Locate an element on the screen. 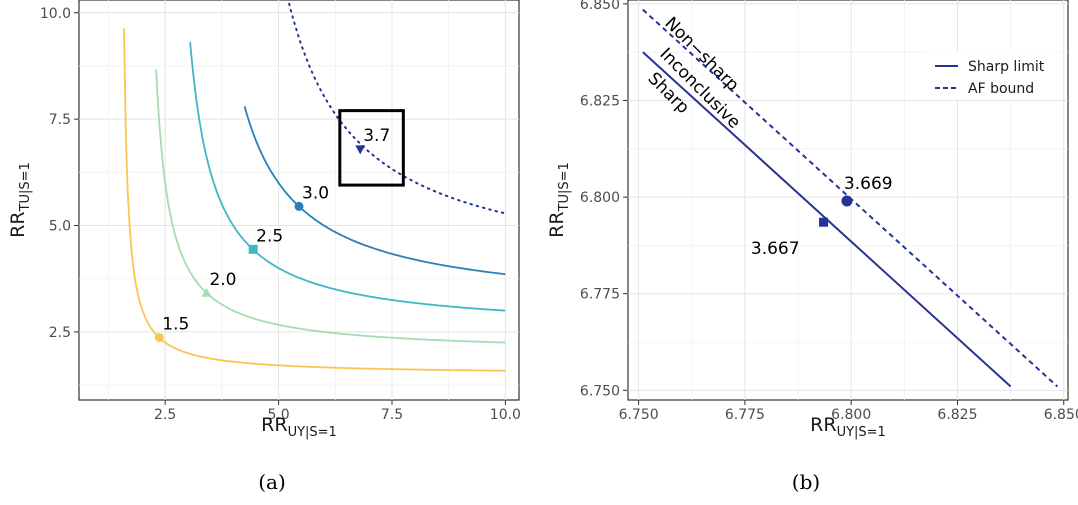 The width and height of the screenshot is (1078, 505). panel-a-caption: (a) is located at coordinates (272, 482).